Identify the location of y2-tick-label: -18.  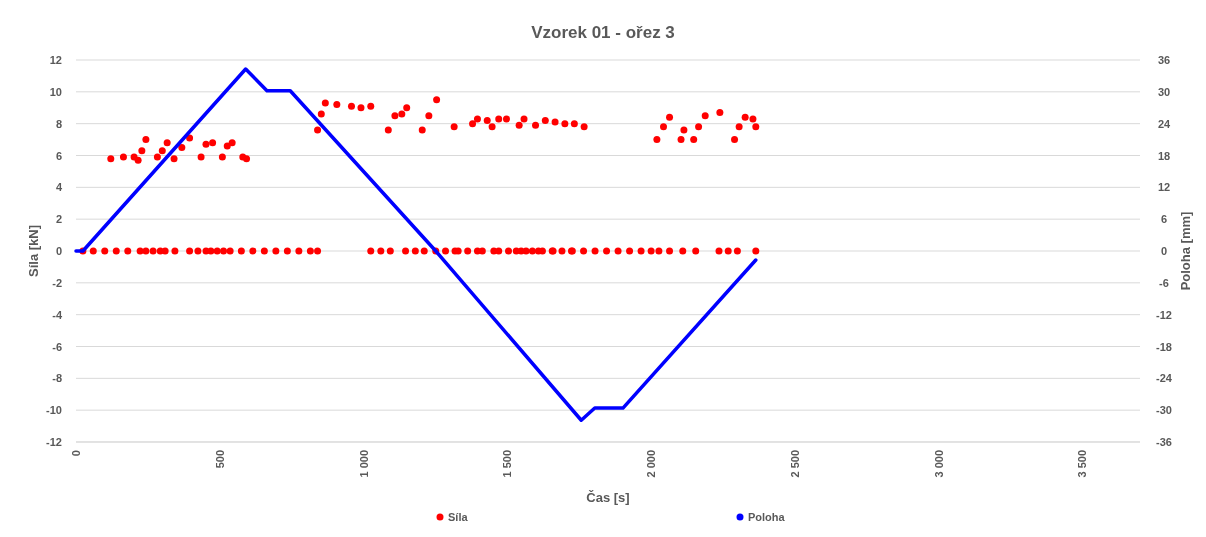
(1164, 346).